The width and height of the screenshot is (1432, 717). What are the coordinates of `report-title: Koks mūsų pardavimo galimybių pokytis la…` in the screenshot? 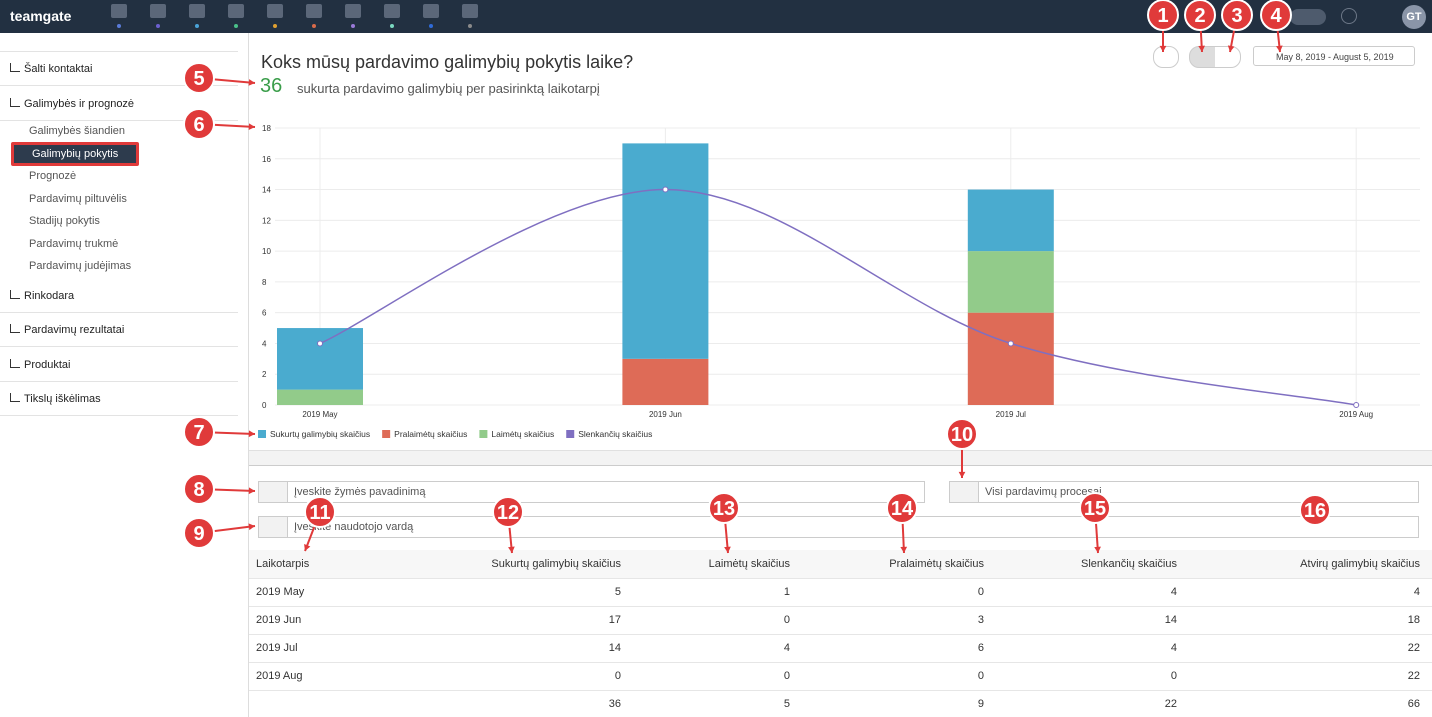 It's located at (447, 62).